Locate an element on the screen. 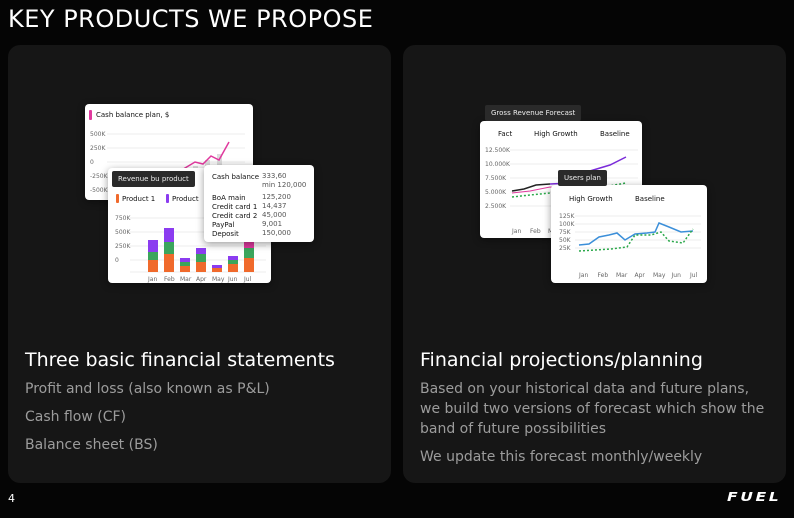  card-line: We update this forecast monthly/weekly is located at coordinates (561, 457).